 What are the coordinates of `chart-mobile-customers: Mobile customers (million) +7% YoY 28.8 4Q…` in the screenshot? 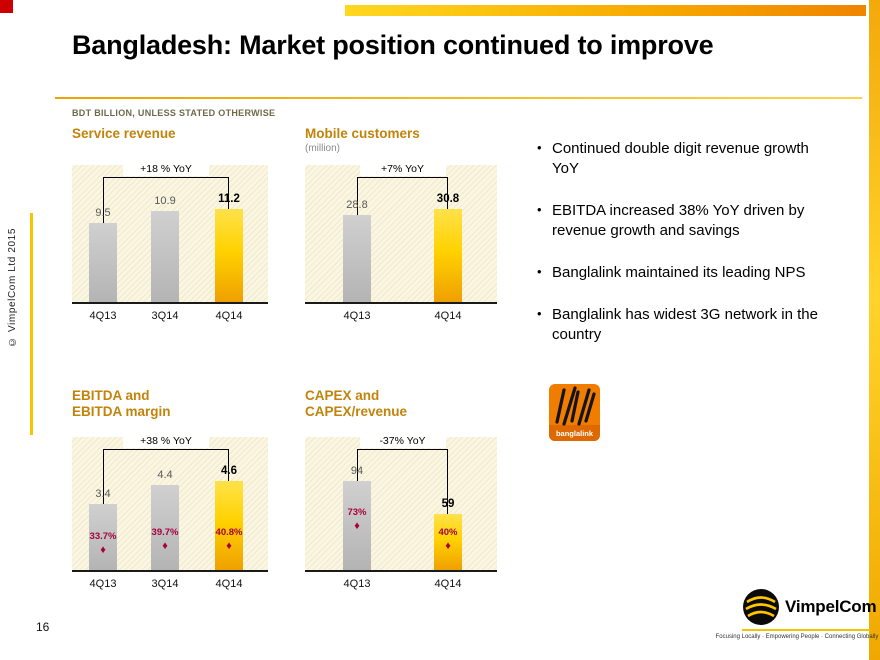 It's located at (401, 234).